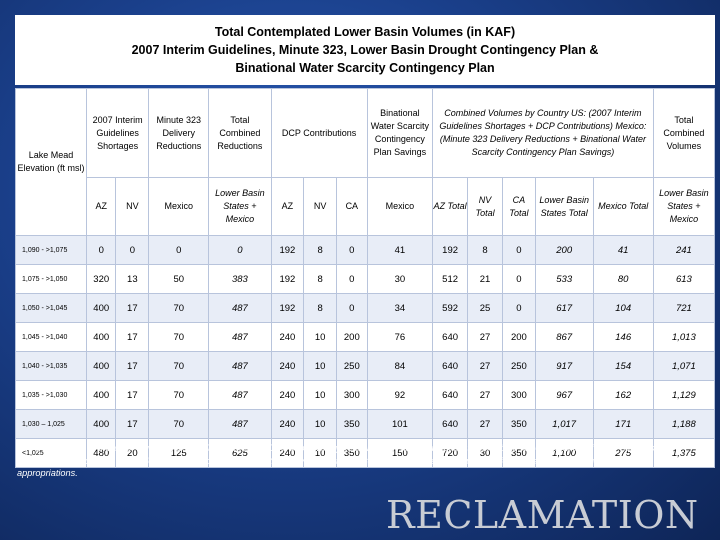 The width and height of the screenshot is (720, 540). I want to click on elevation-cell: 1,050 - >1,045, so click(51, 308).